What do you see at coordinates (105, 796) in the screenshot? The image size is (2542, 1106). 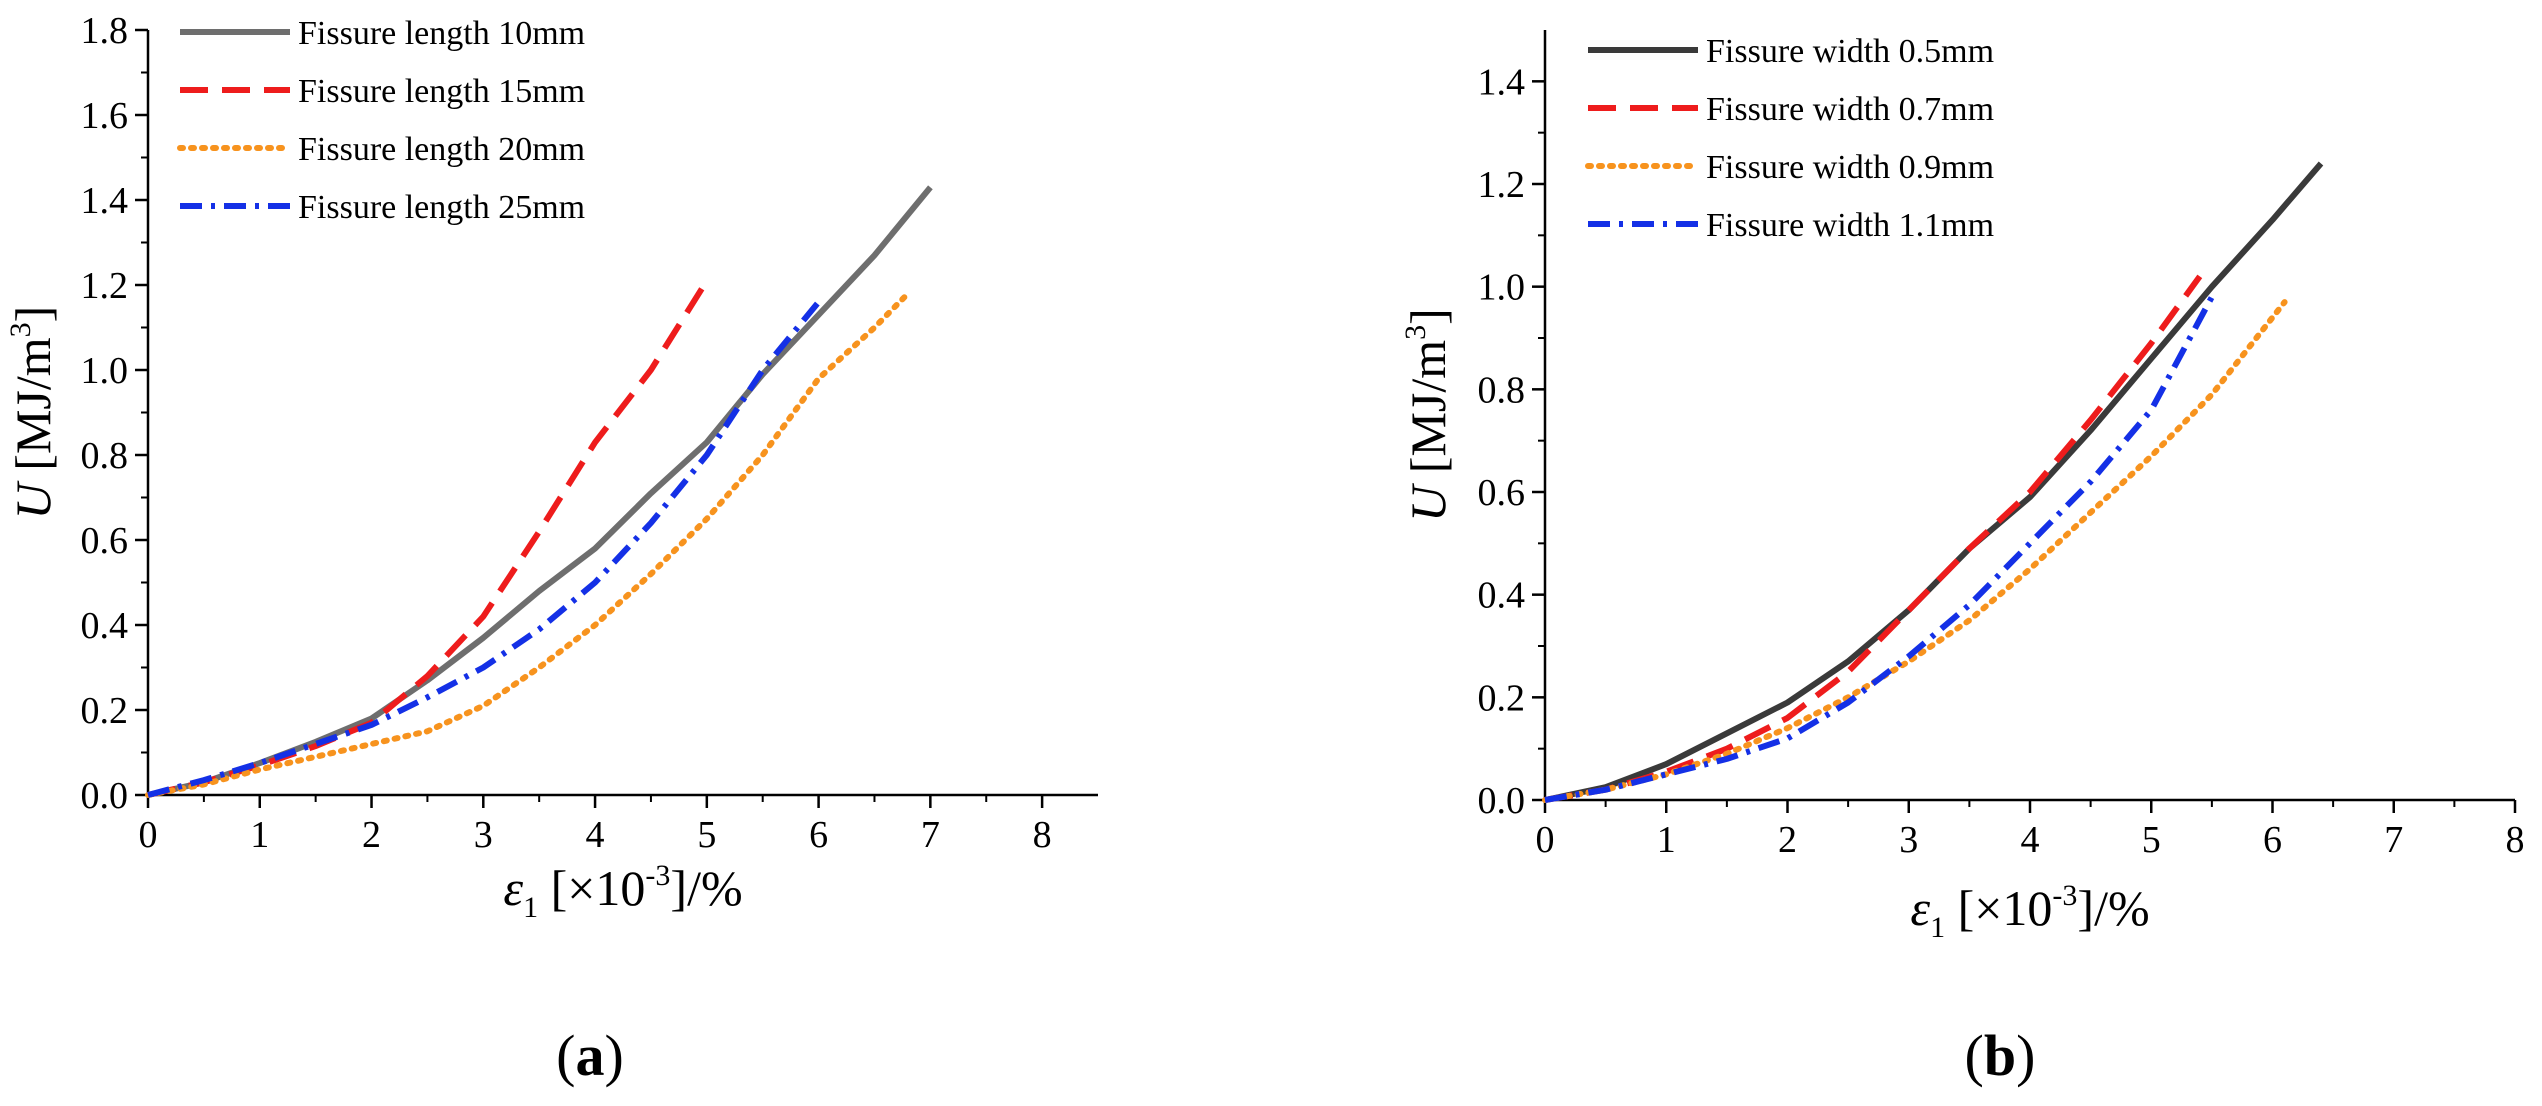 I see `panel-a-y-tick-label: 0.0` at bounding box center [105, 796].